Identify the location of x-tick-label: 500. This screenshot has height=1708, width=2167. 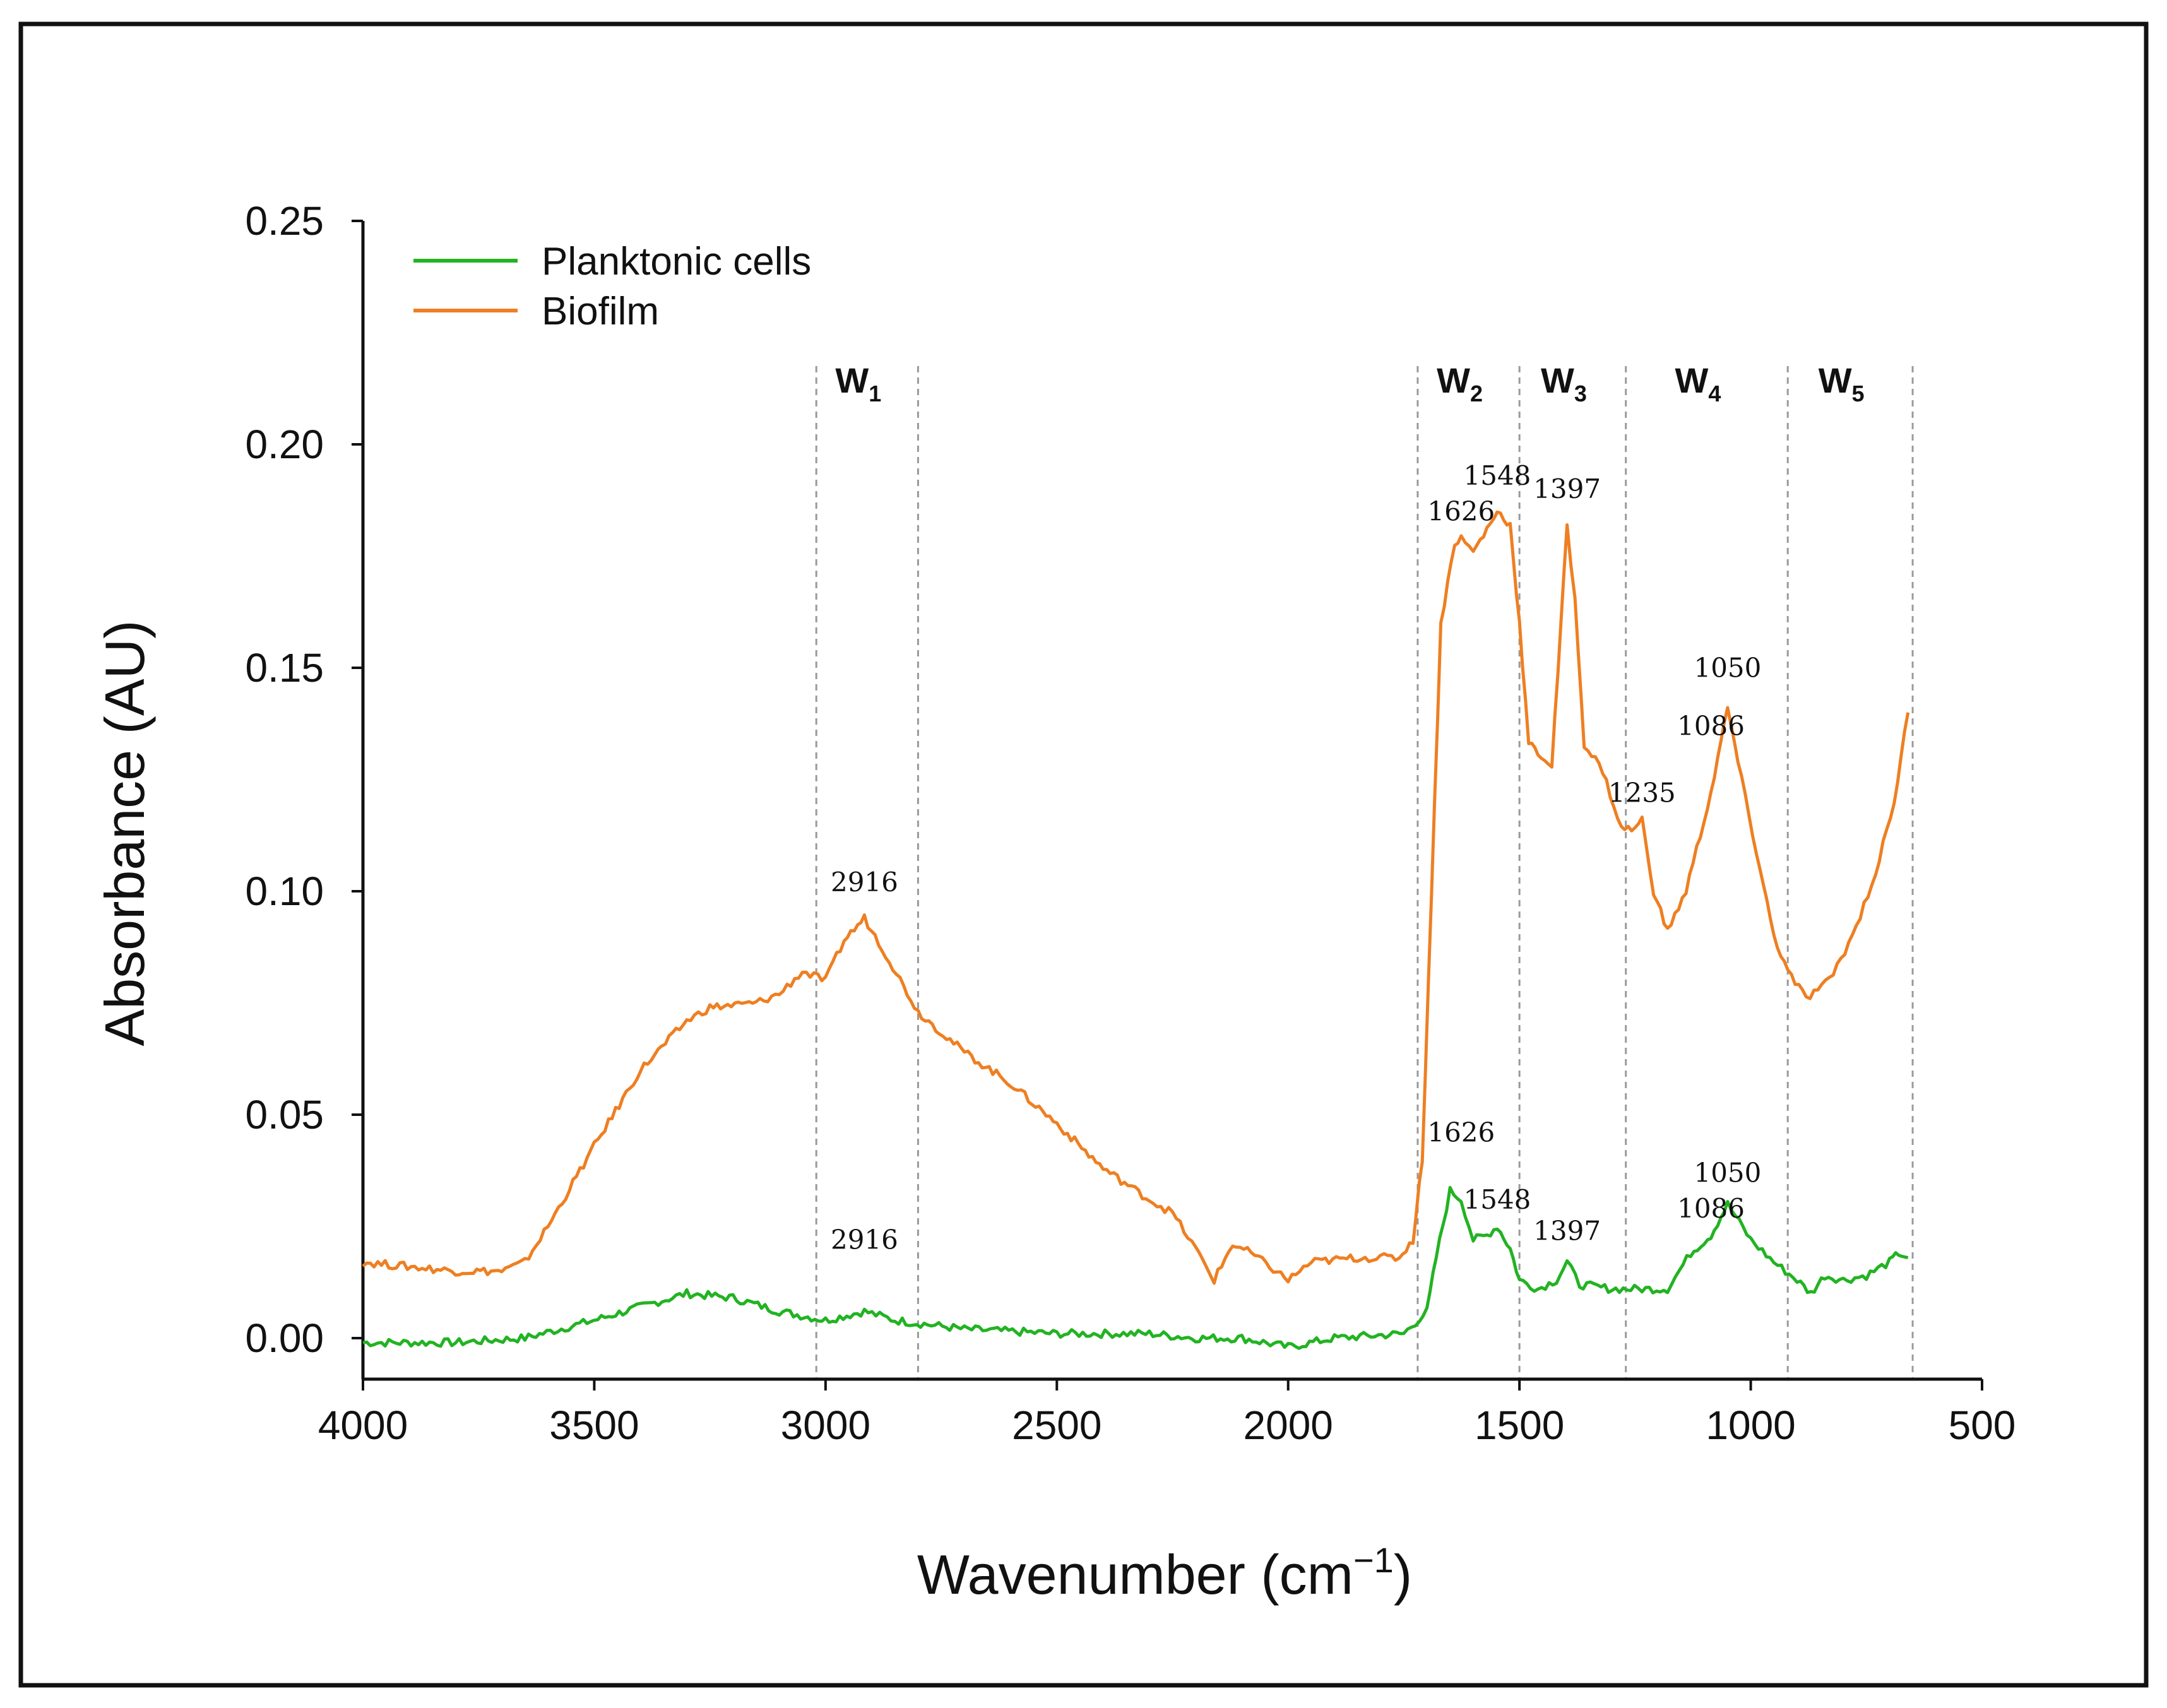
(1982, 1426).